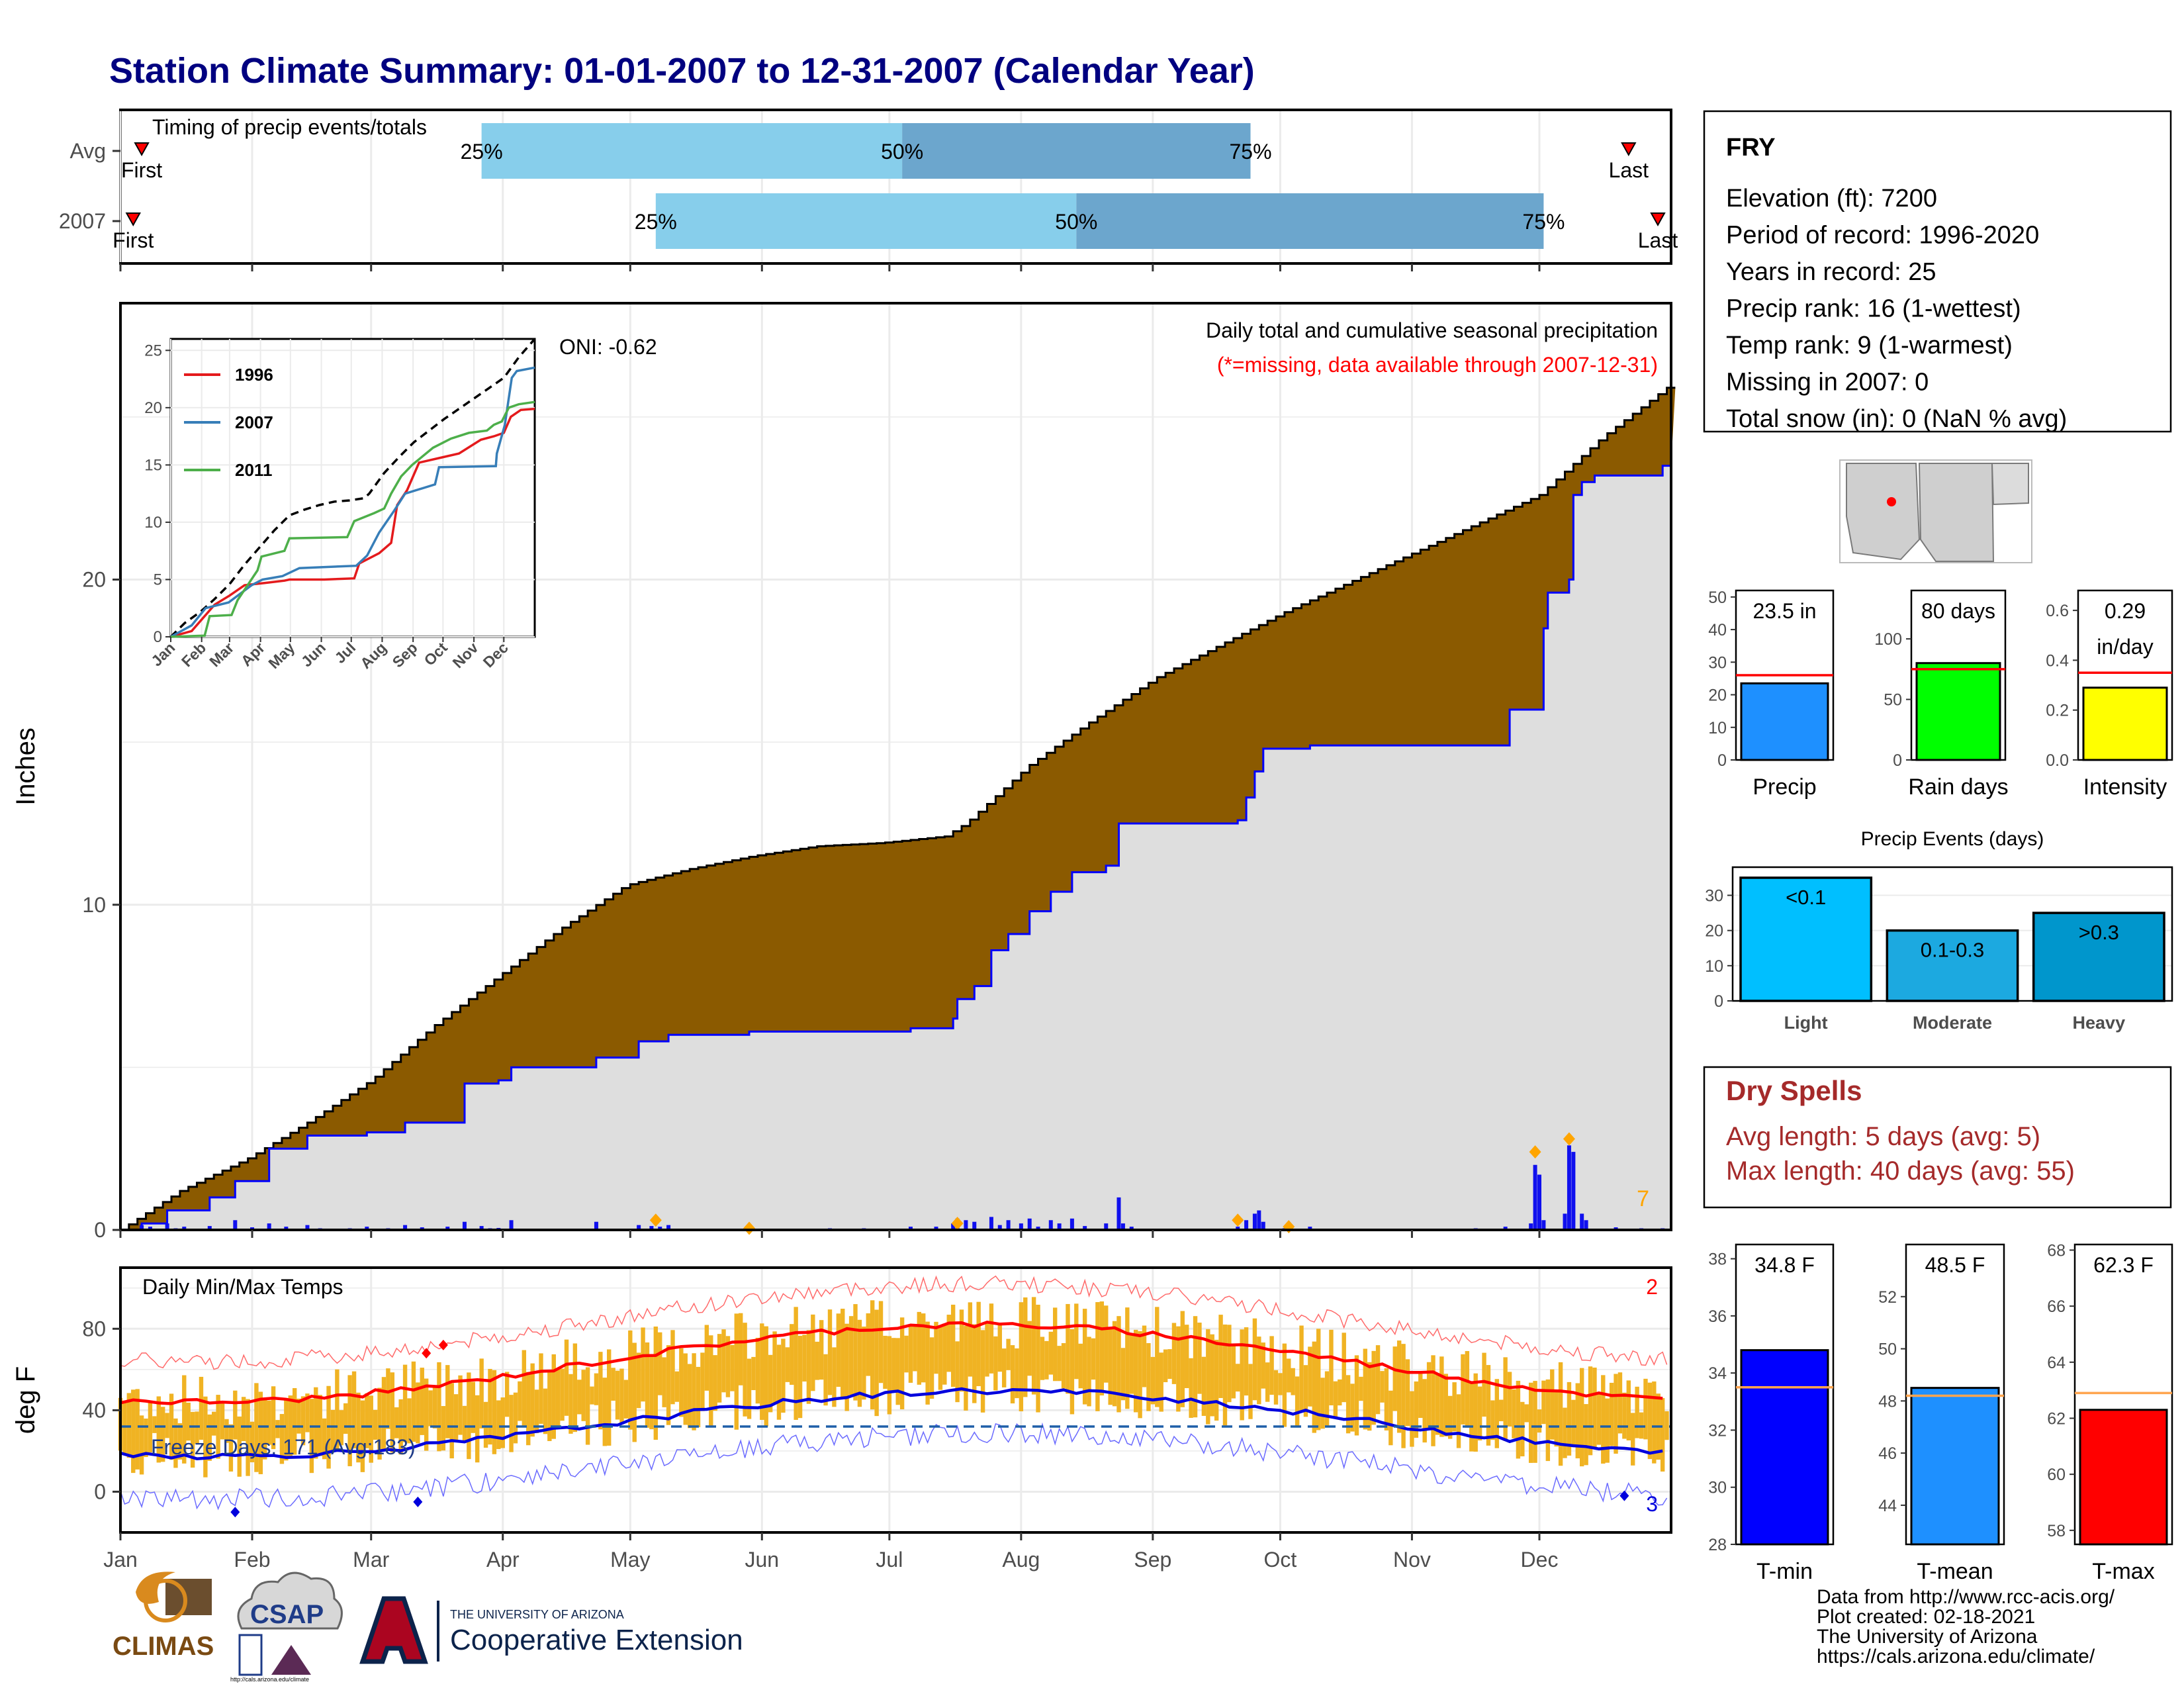 This screenshot has height=1688, width=2184. I want to click on dry-spells-avg: Avg length: 5 days (avg: 5), so click(1883, 1136).